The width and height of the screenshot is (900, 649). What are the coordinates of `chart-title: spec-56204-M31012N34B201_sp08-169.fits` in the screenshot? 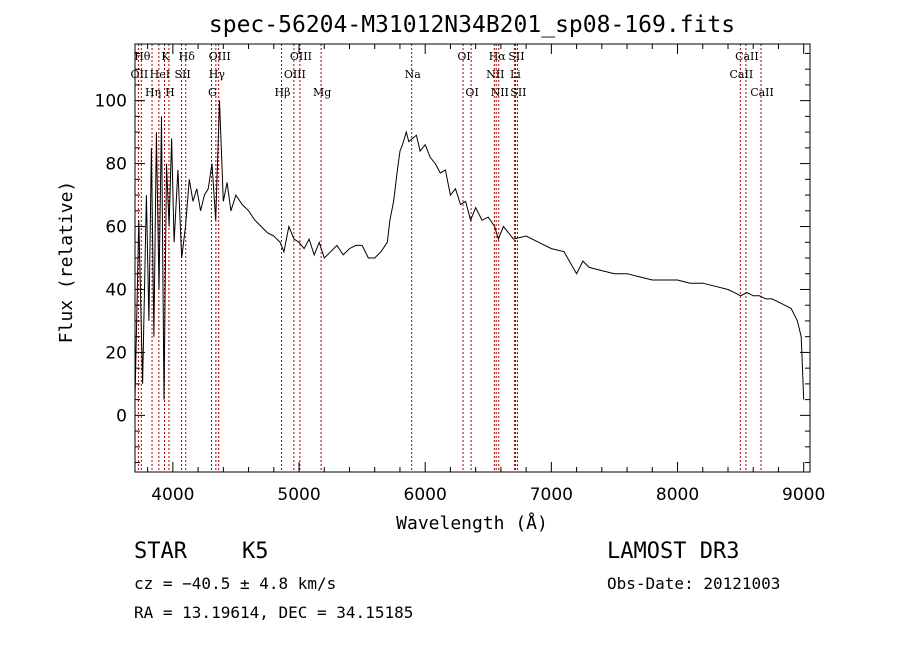 It's located at (472, 25).